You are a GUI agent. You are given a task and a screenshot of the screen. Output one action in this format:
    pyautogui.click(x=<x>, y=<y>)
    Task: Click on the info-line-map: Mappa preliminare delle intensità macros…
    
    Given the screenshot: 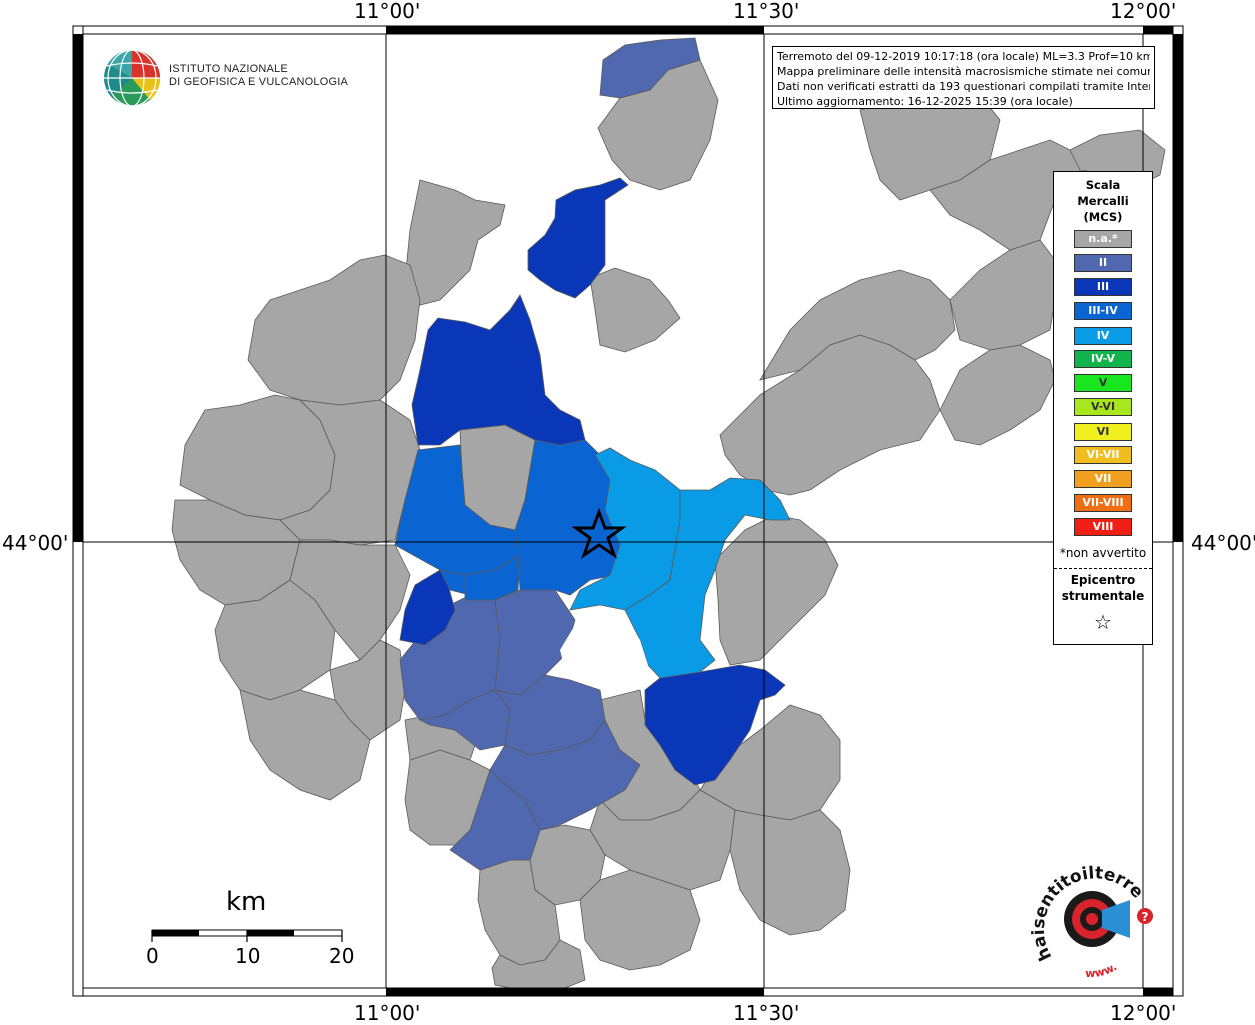 What is the action you would take?
    pyautogui.click(x=963, y=71)
    